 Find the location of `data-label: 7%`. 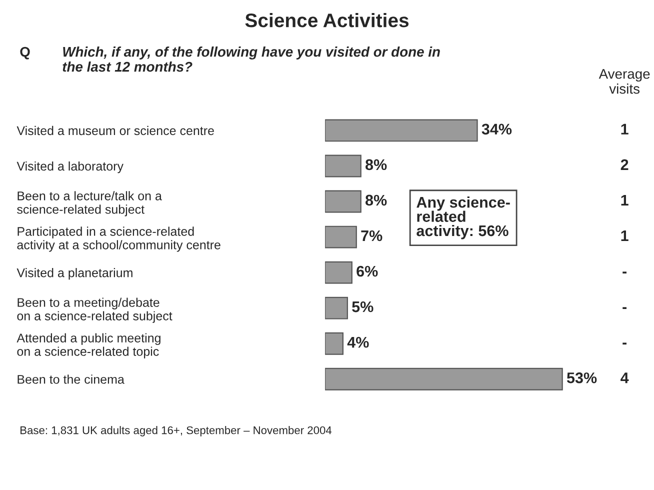

data-label: 7% is located at coordinates (371, 236).